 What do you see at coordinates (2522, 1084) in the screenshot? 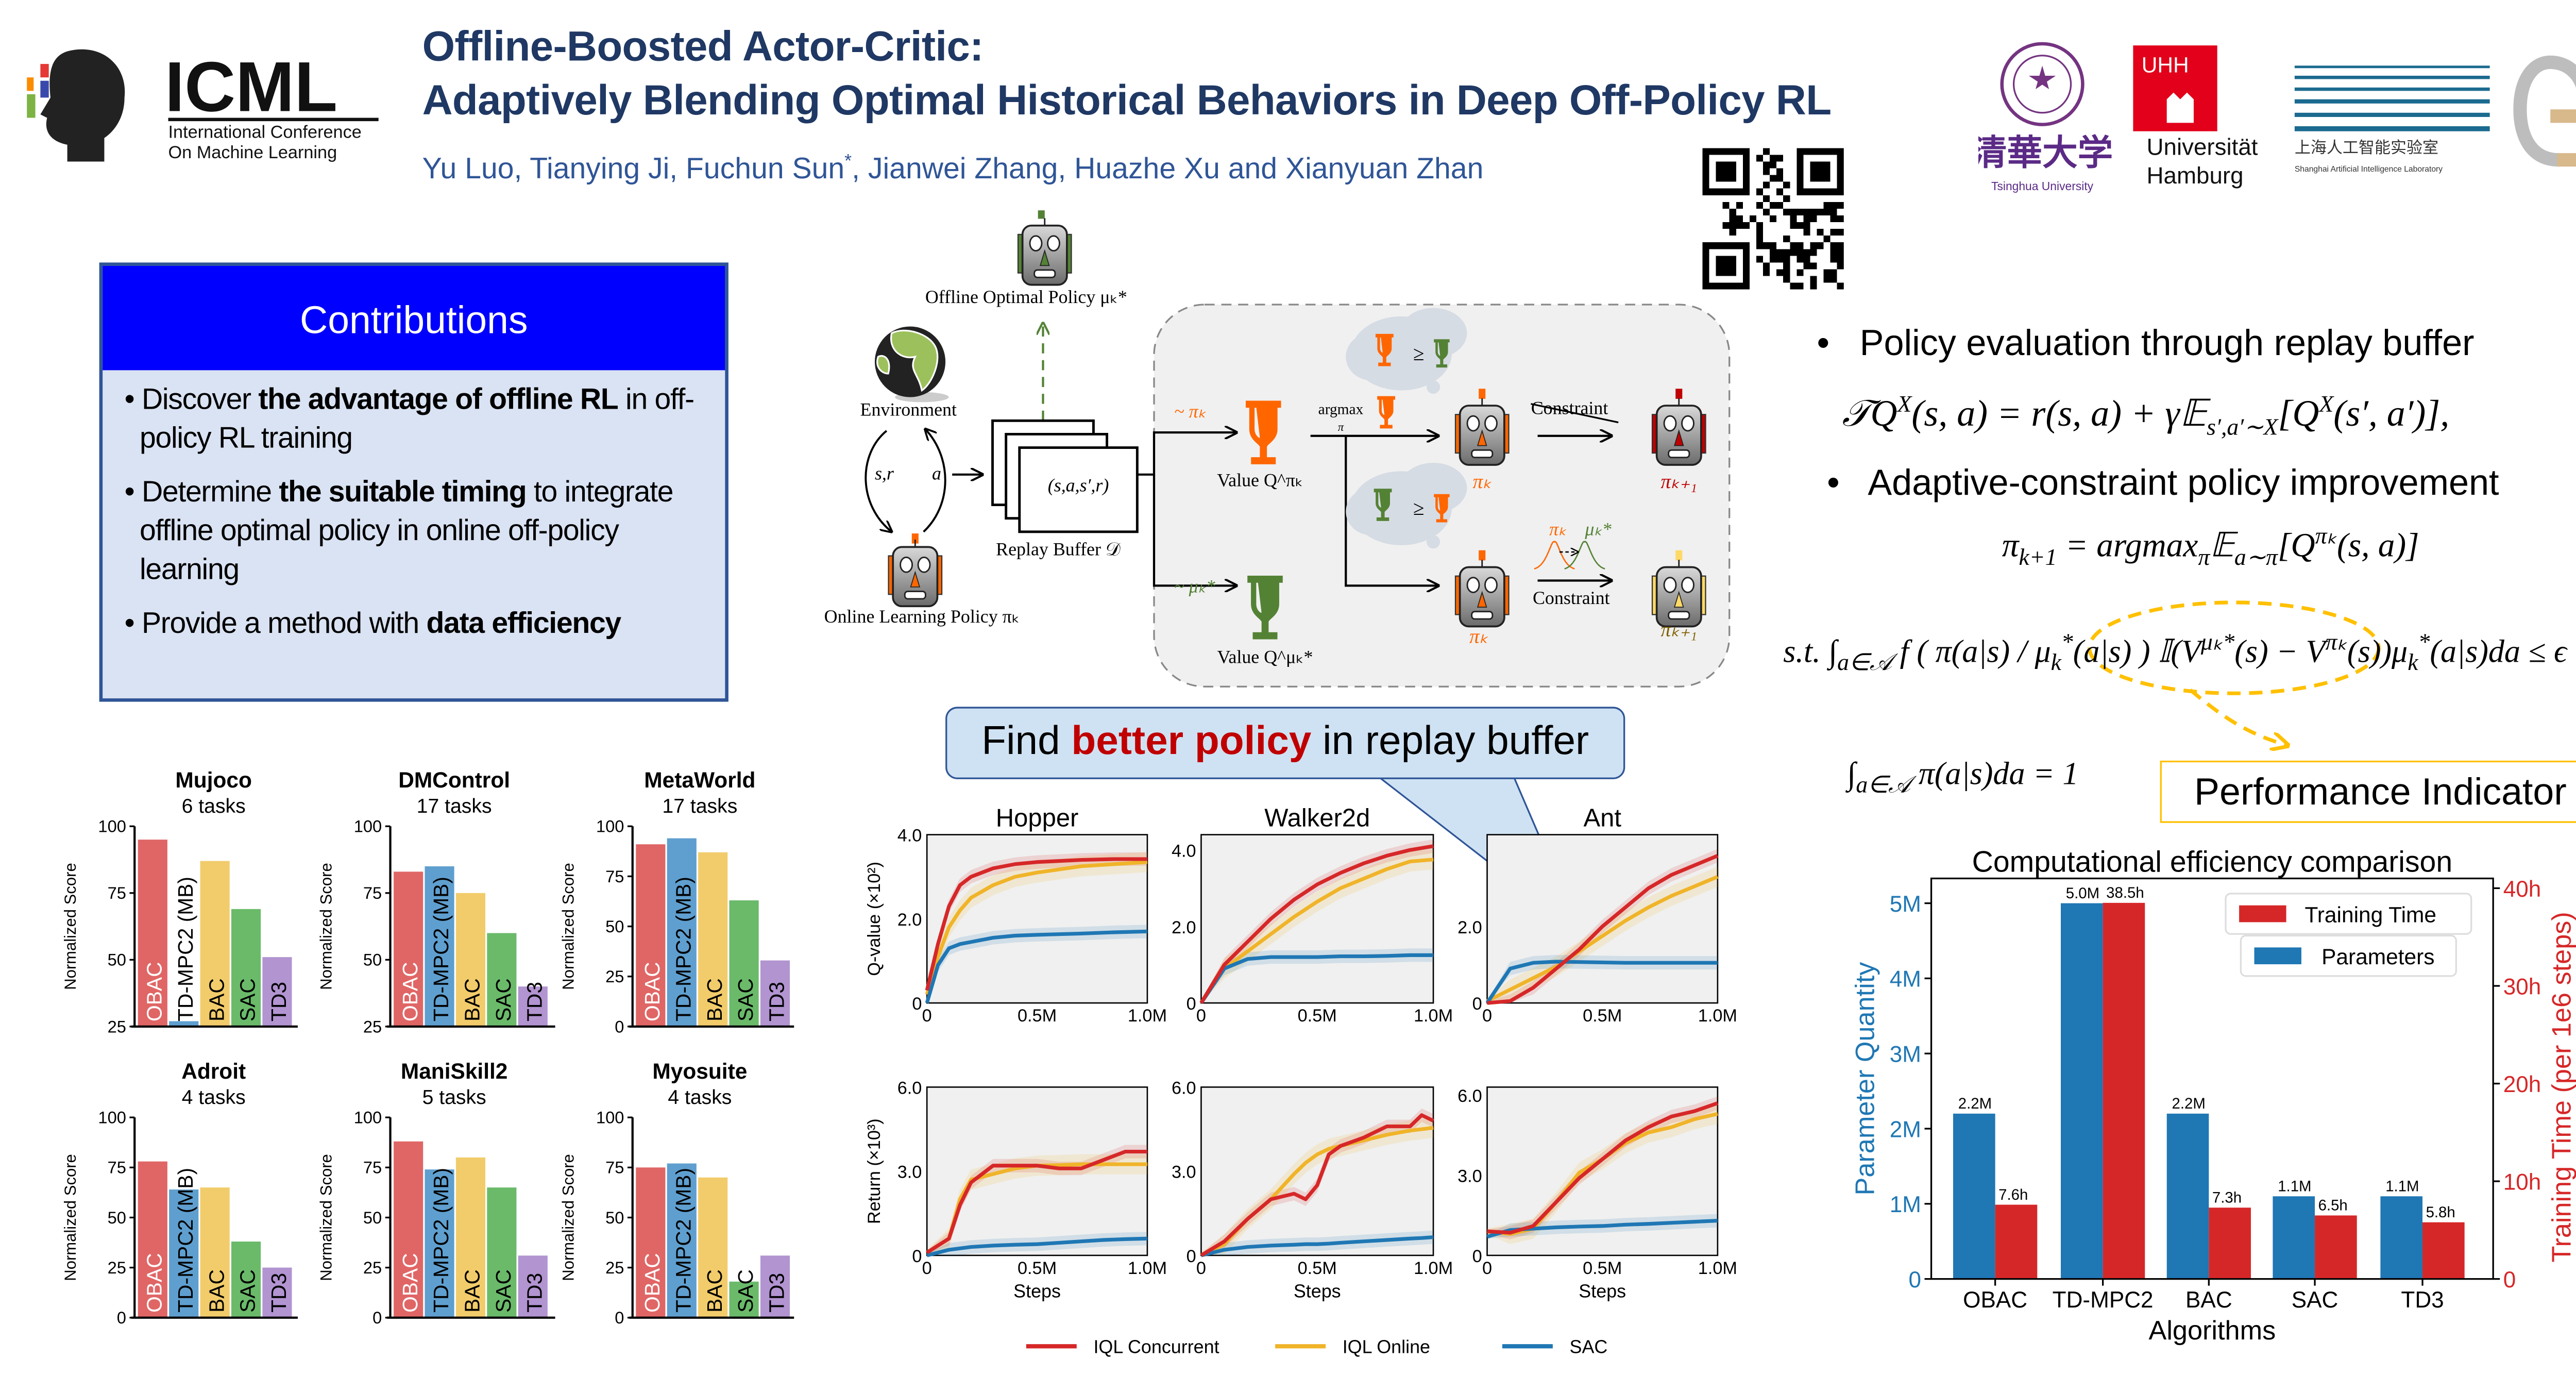
I see `right-tick-label: 20h` at bounding box center [2522, 1084].